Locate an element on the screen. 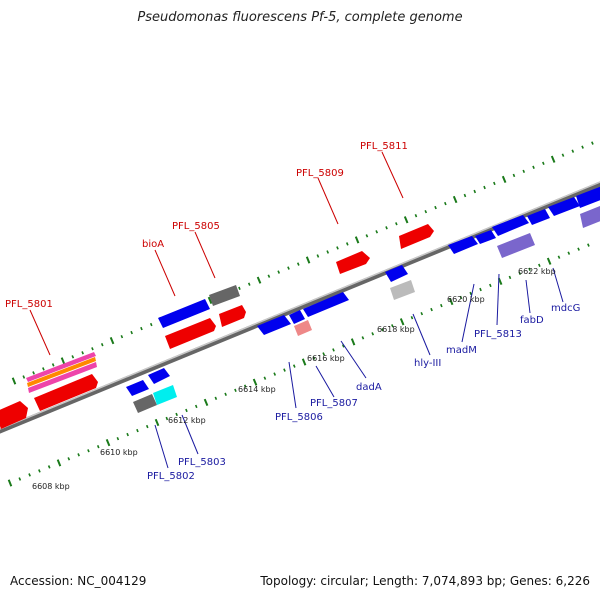 The height and width of the screenshot is (600, 600). gene-label-pfl-5801: PFL_5801 is located at coordinates (29, 304).